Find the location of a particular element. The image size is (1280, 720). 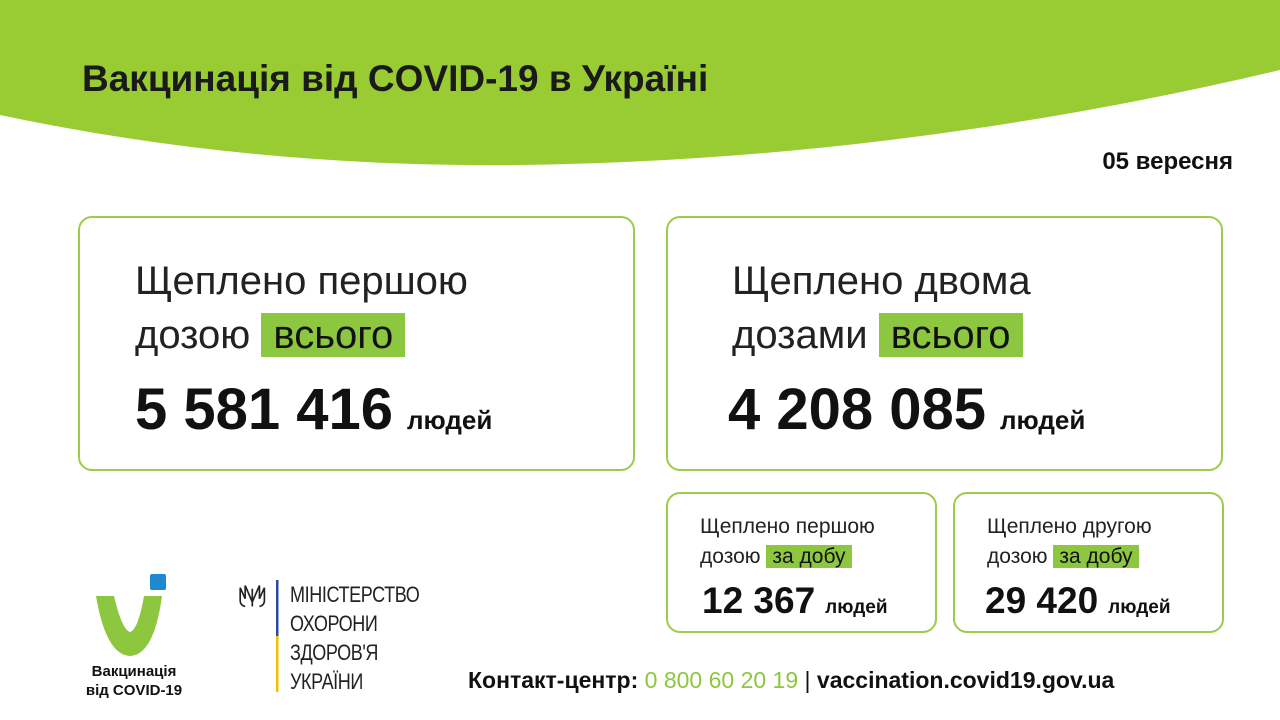

label: Щеплено двома is located at coordinates (881, 281).